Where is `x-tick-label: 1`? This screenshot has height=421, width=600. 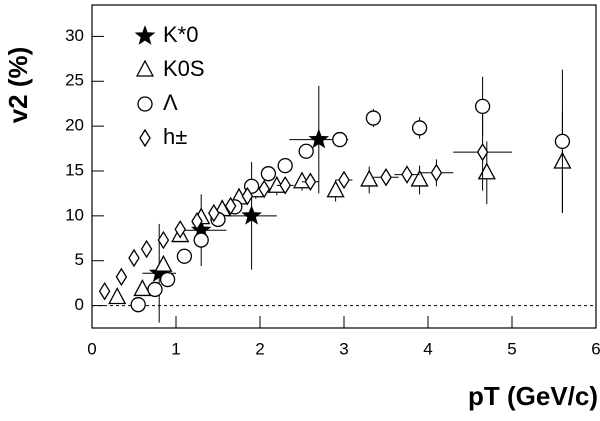 x-tick-label: 1 is located at coordinates (175, 348).